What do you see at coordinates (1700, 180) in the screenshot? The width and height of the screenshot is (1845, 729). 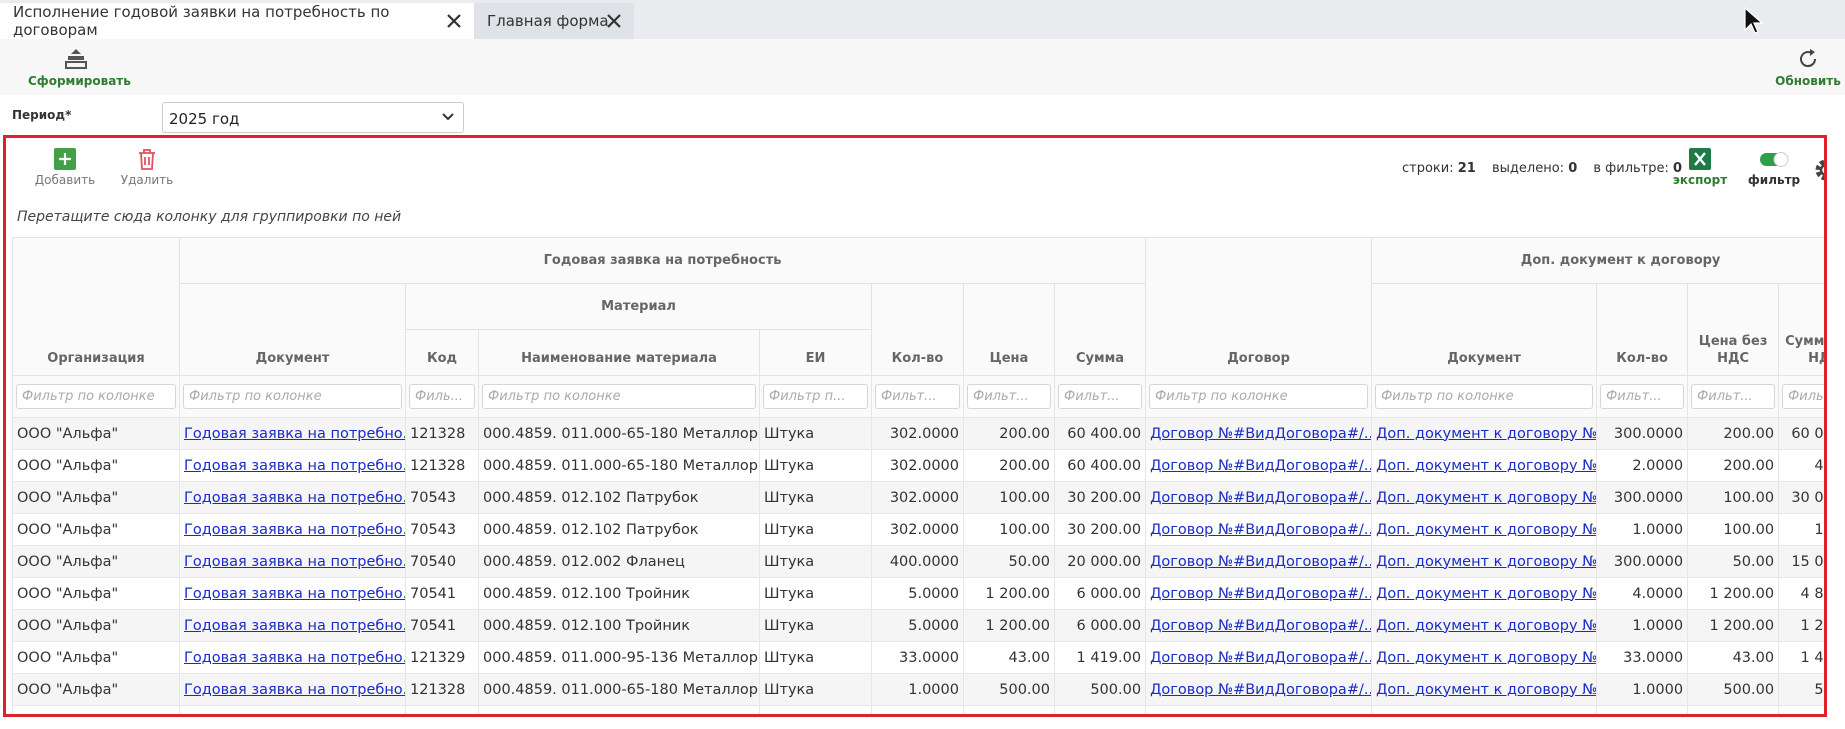 I see `export-label: экспорт` at bounding box center [1700, 180].